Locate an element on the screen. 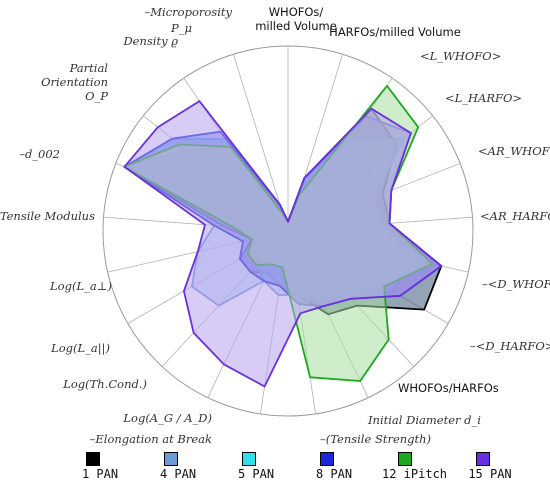 The width and height of the screenshot is (550, 485). legend-item-5: 15 PAN is located at coordinates (490, 466).